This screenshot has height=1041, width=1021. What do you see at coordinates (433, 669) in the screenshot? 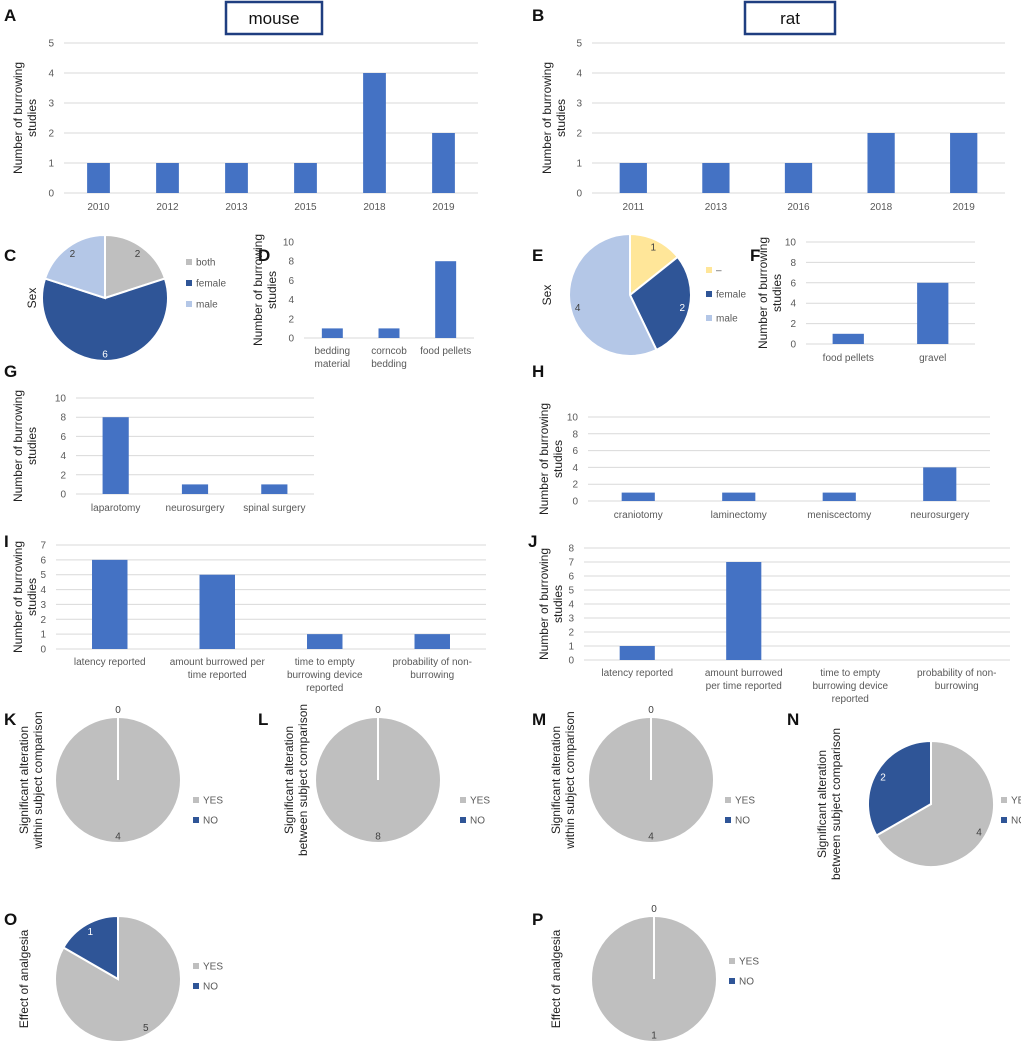
I see `x-tick-label: probability of non-burrowing` at bounding box center [433, 669].